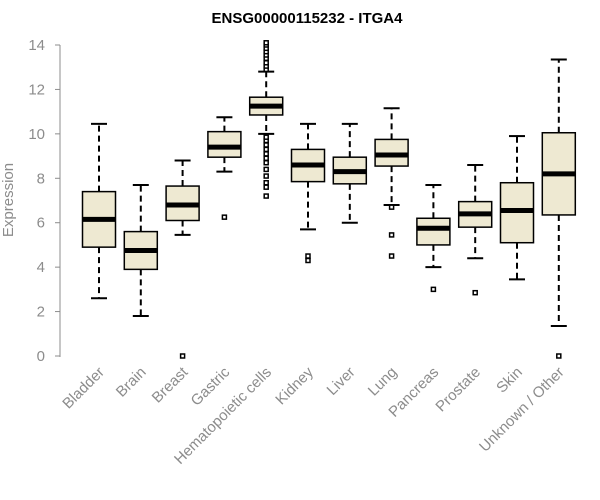 Image resolution: width=600 pixels, height=500 pixels. Describe the element at coordinates (294, 385) in the screenshot. I see `x-category-label: Kidney` at that location.